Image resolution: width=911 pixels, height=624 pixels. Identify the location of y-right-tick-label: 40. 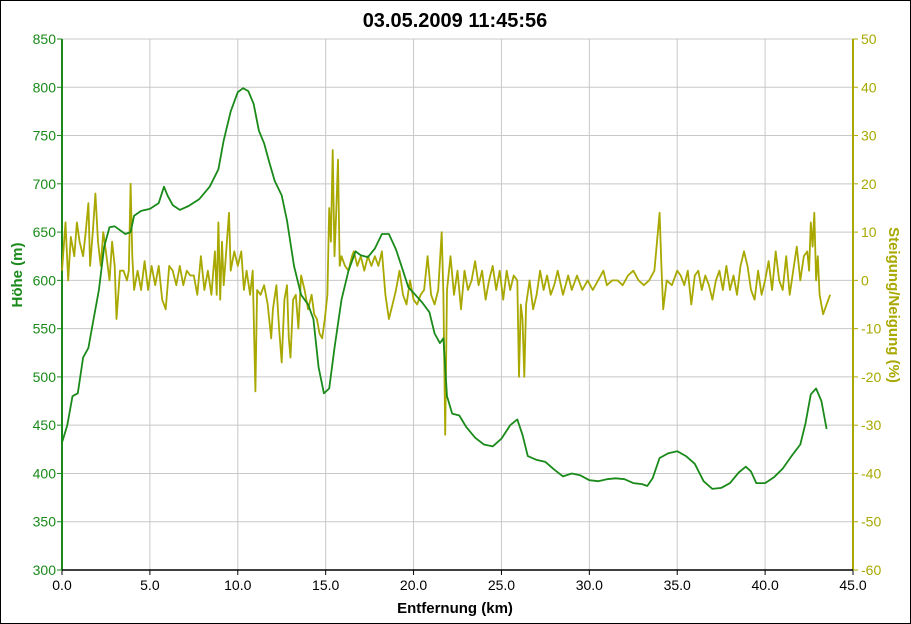
(869, 87).